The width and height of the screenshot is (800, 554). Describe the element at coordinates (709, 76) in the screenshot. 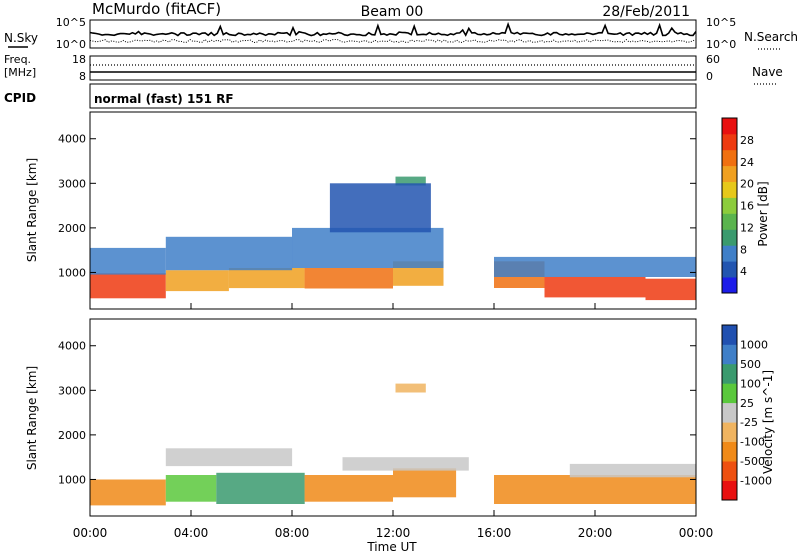

I see `freq-right-tick-bottom: 0` at that location.